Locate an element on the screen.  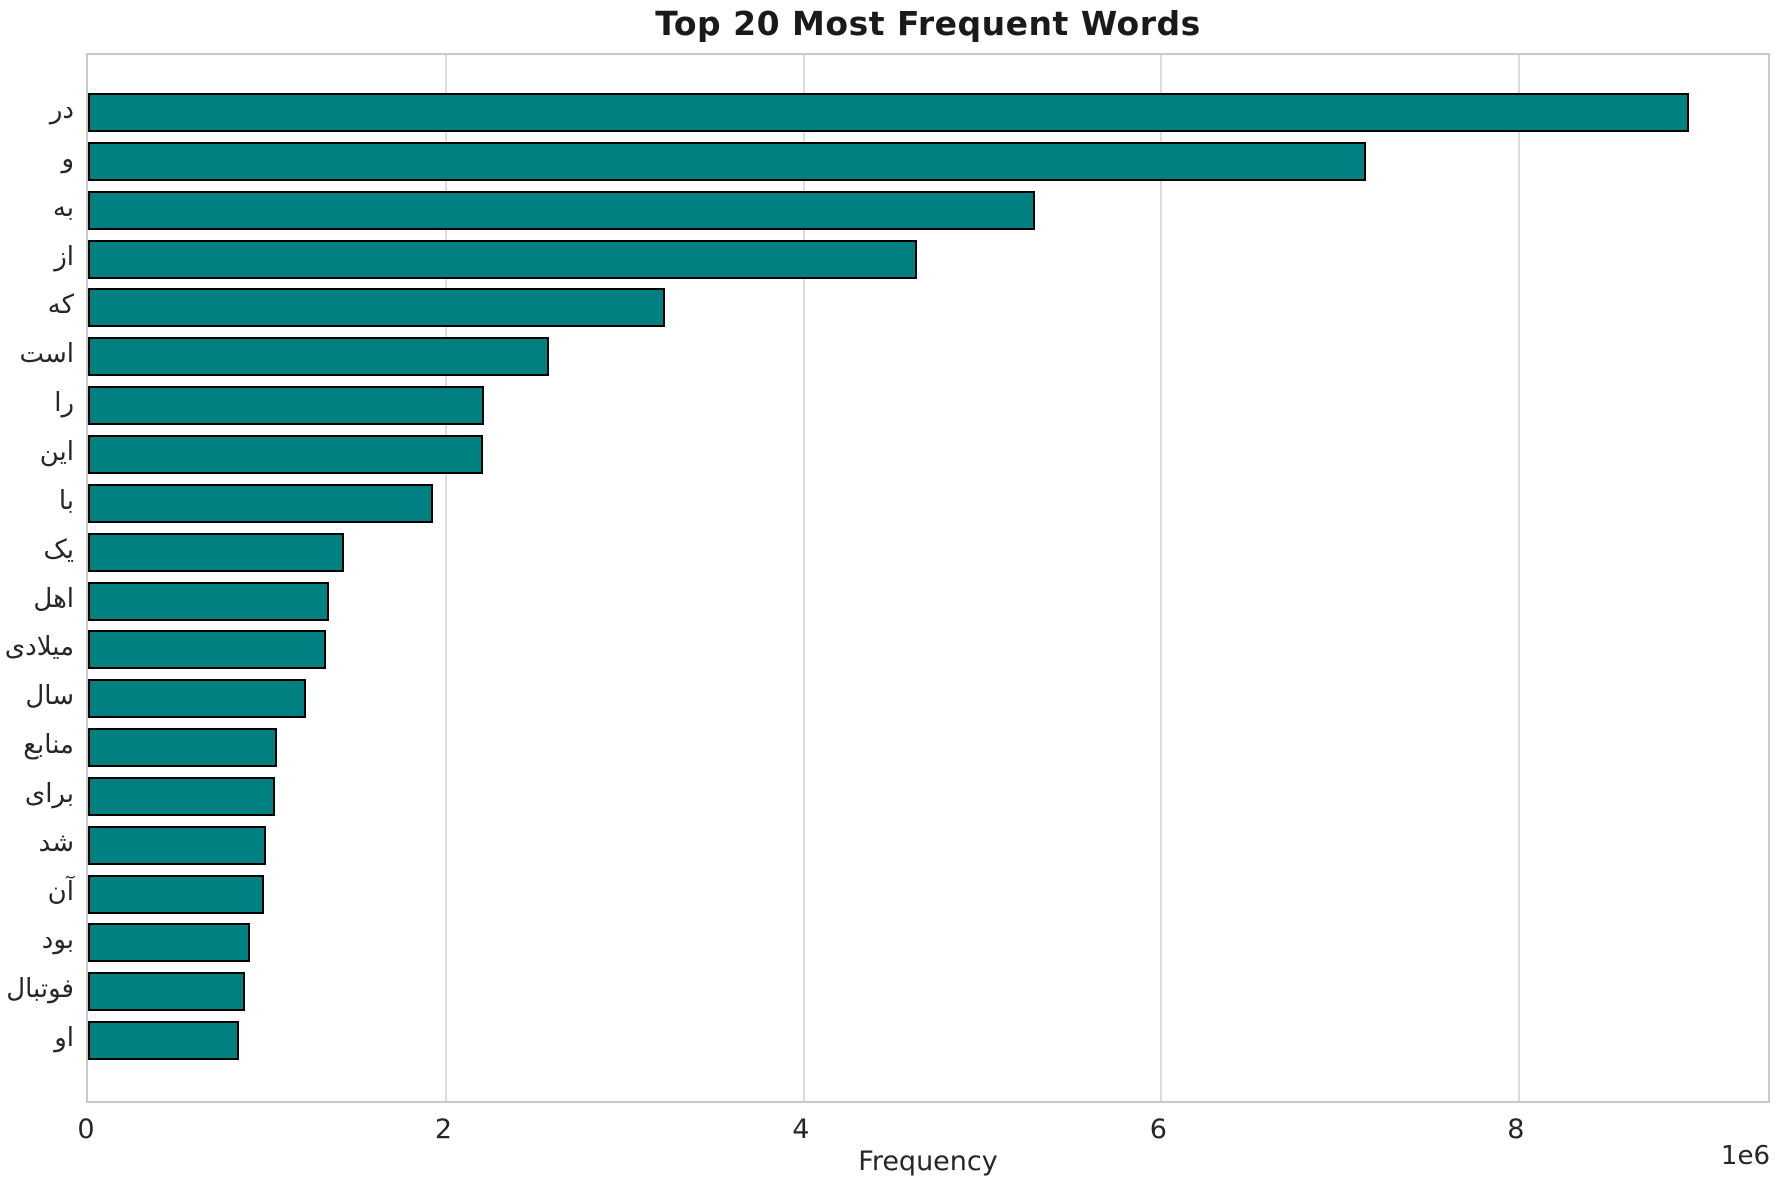
x-tick-label: 6 is located at coordinates (1158, 1129).